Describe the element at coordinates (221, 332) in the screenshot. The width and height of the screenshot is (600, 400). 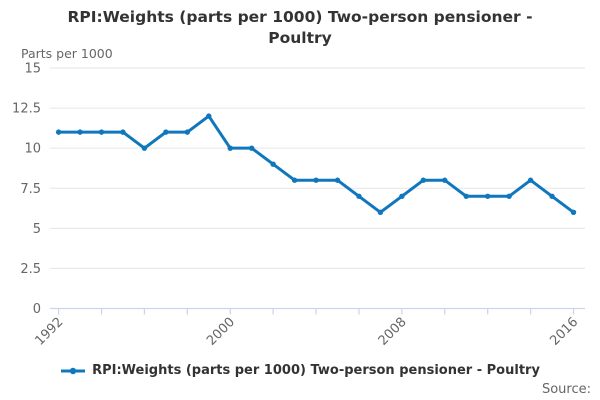
I see `x-axis-tick-label: 2000` at that location.